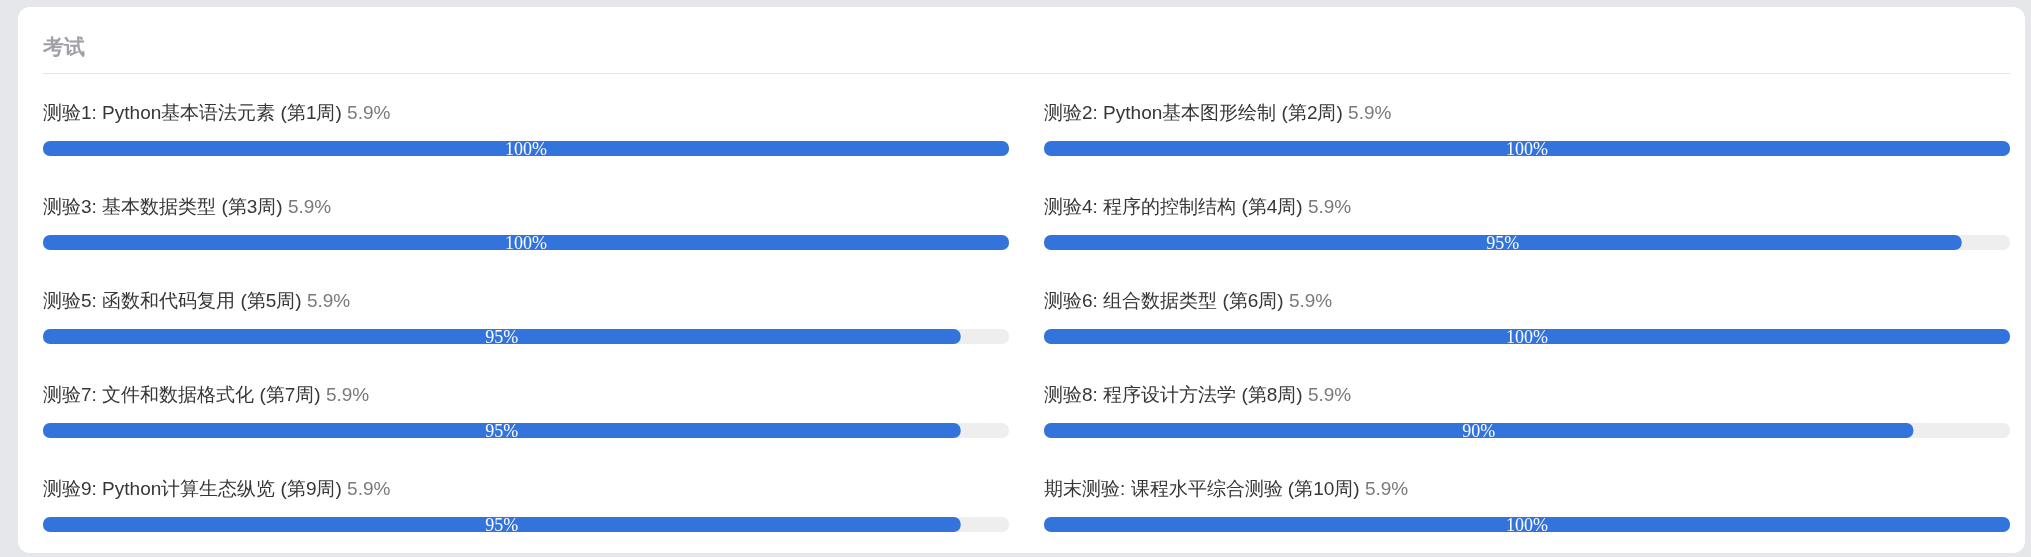  I want to click on data-label: 90%, so click(1479, 430).